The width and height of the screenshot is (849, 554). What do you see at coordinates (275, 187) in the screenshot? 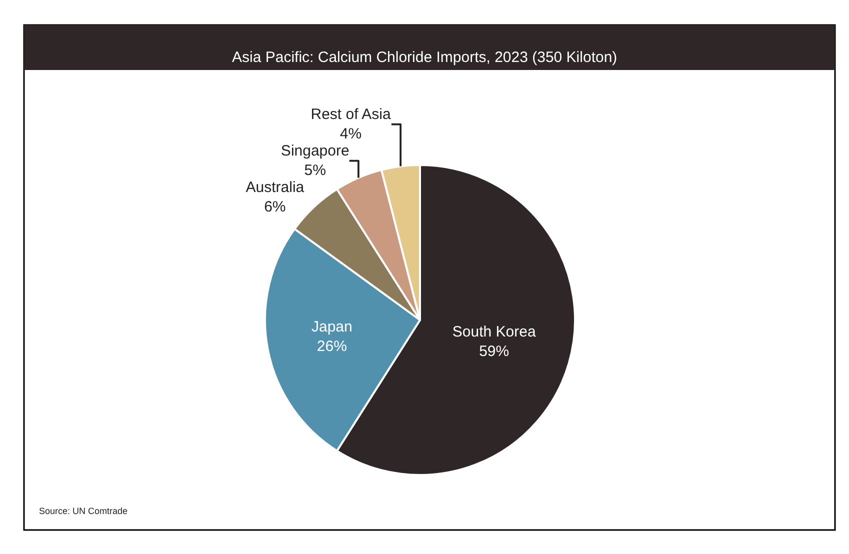
I see `slice-label: Australia` at bounding box center [275, 187].